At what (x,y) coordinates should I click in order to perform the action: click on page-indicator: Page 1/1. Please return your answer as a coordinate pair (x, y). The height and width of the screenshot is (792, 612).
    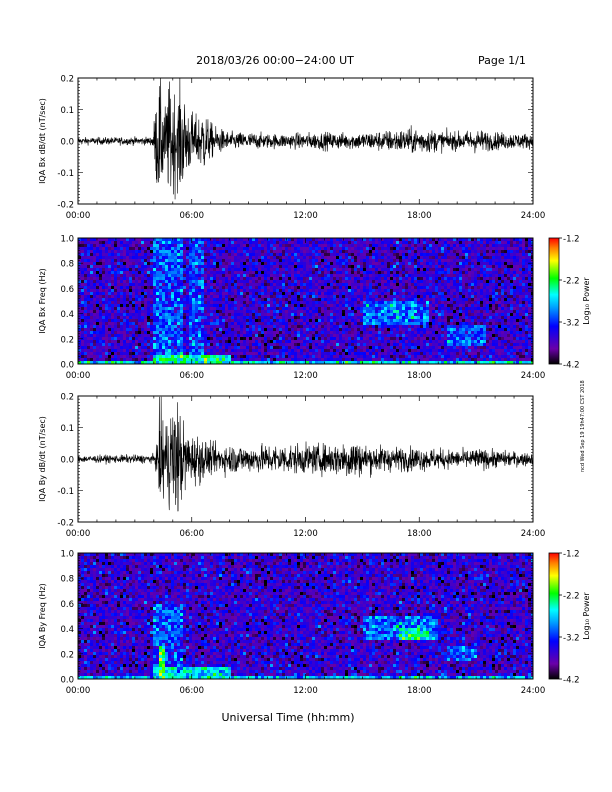
    Looking at the image, I should click on (502, 60).